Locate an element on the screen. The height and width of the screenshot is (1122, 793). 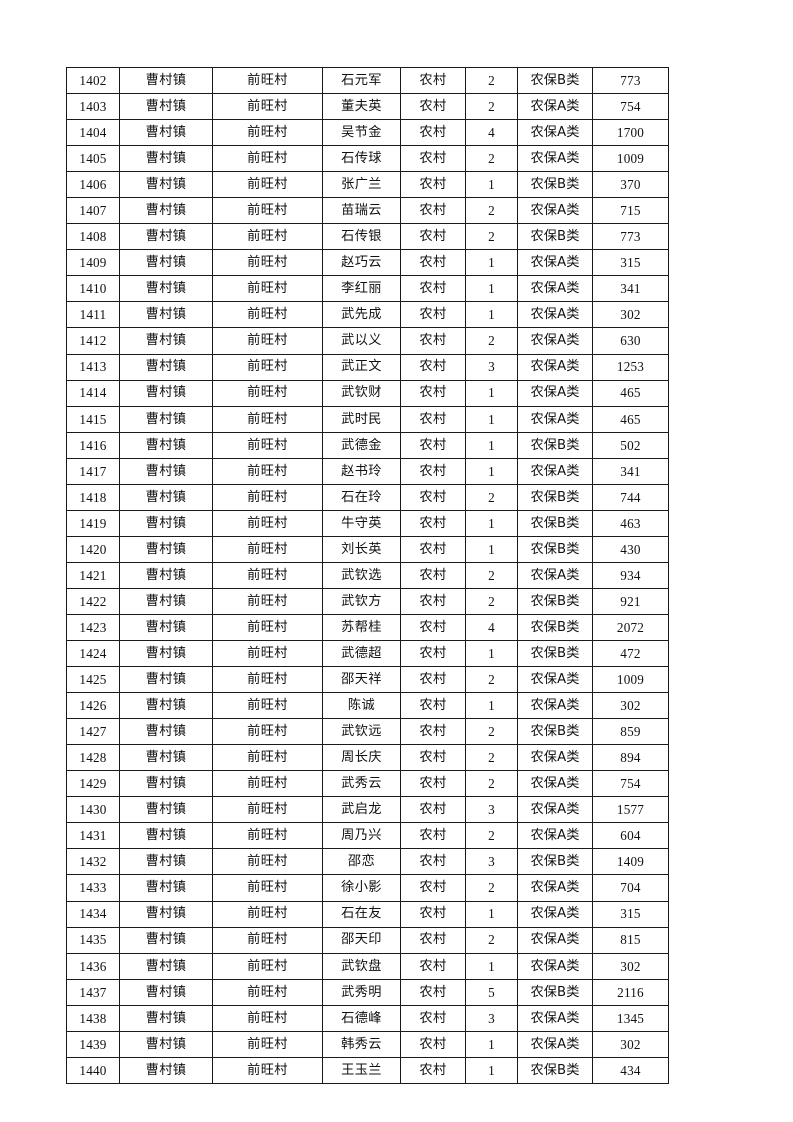
table-row: 1411 曹村镇 前旺村 武先成 农村 1 农保A类 302 is located at coordinates (367, 315).